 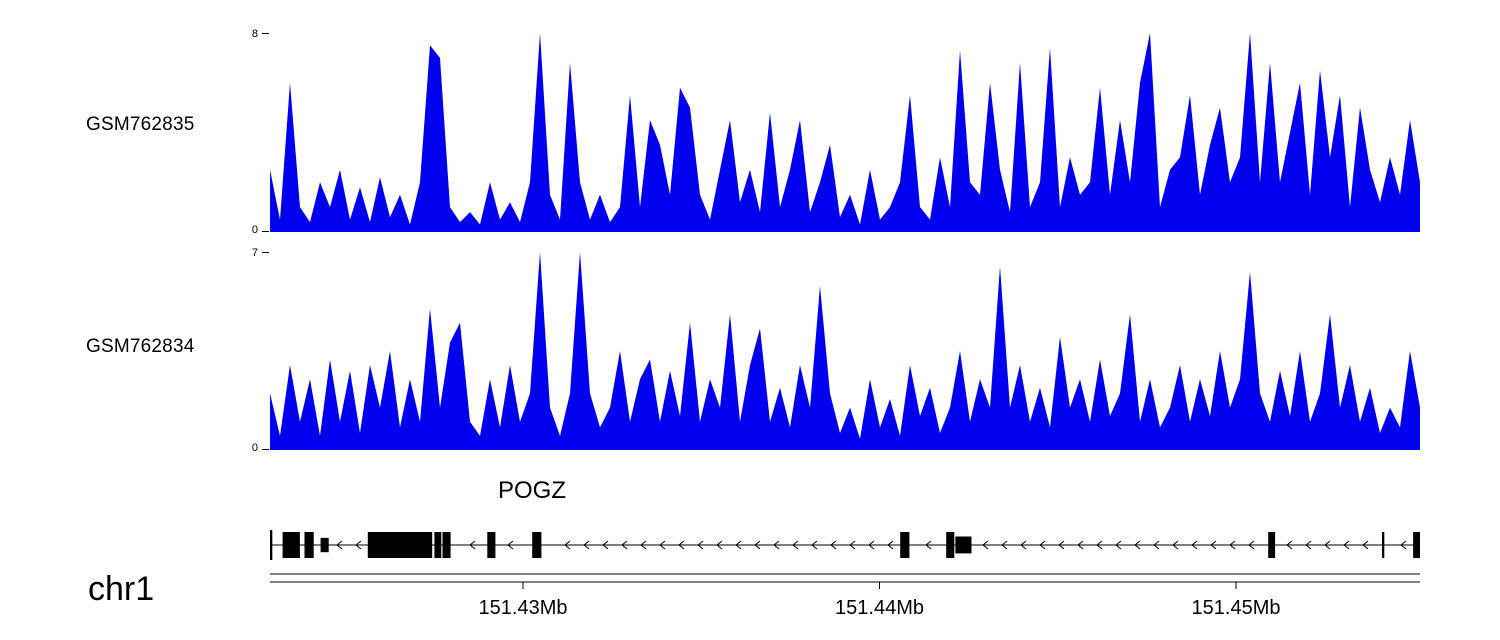 What do you see at coordinates (1236, 608) in the screenshot?
I see `axis-tick-label: 151.45Mb` at bounding box center [1236, 608].